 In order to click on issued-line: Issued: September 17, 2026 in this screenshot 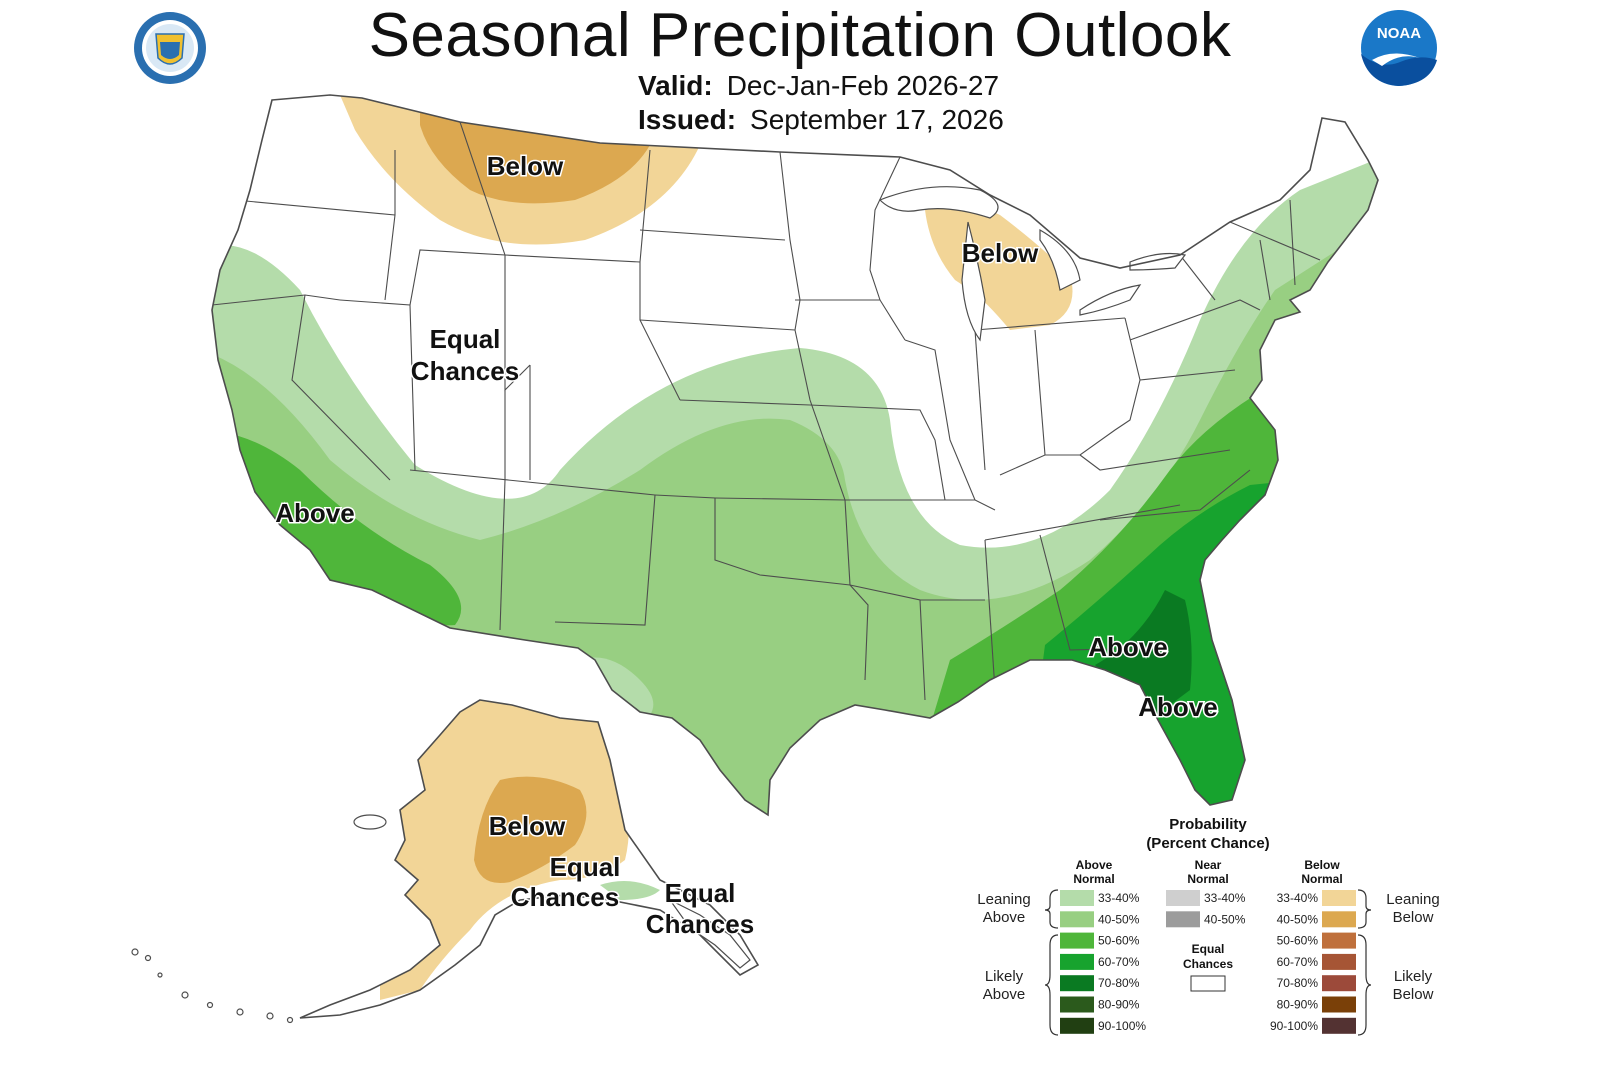, I will do `click(821, 120)`.